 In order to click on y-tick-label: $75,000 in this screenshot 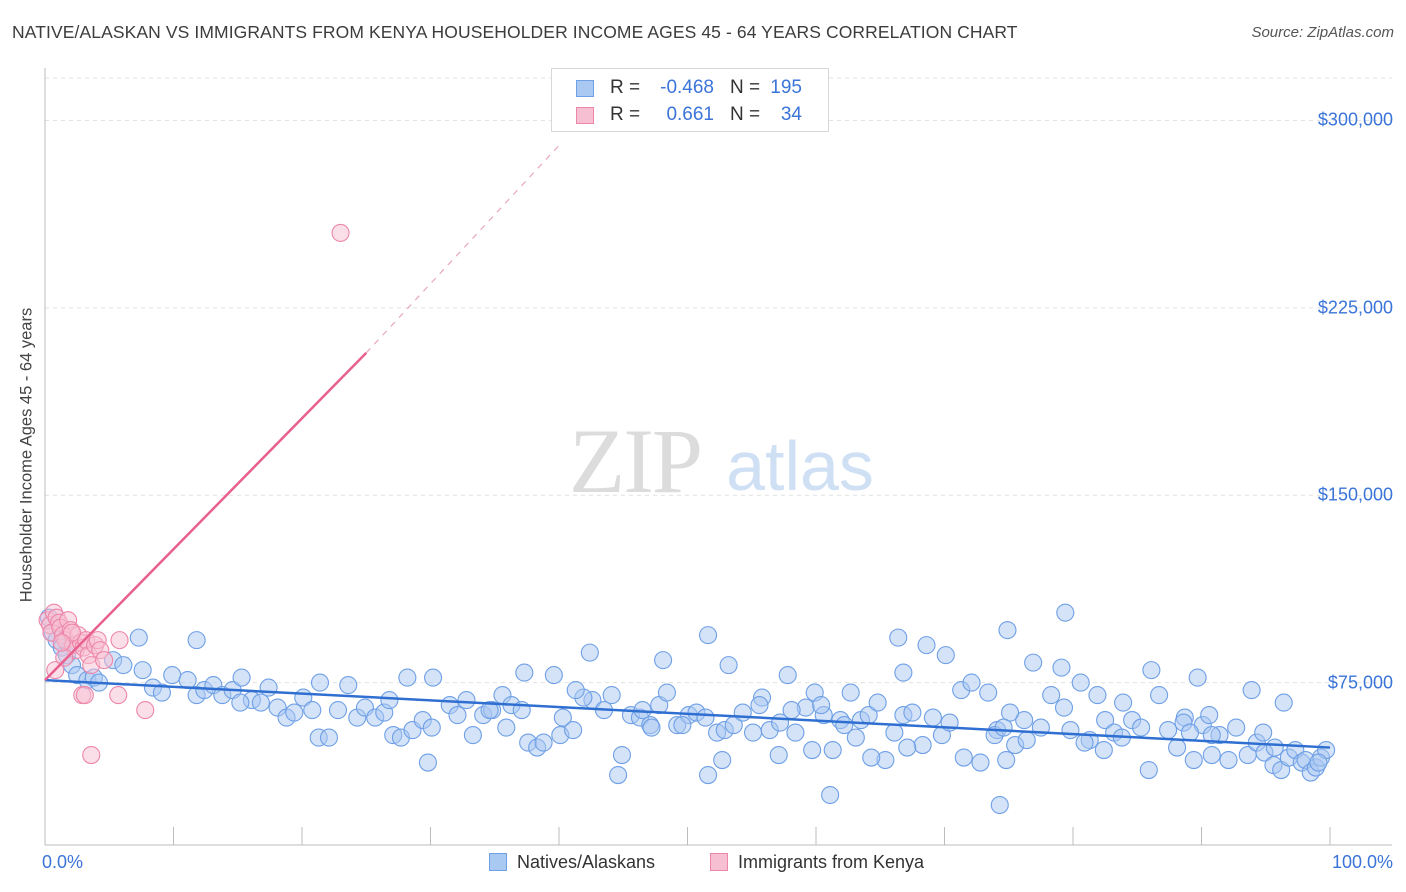, I will do `click(1360, 682)`.